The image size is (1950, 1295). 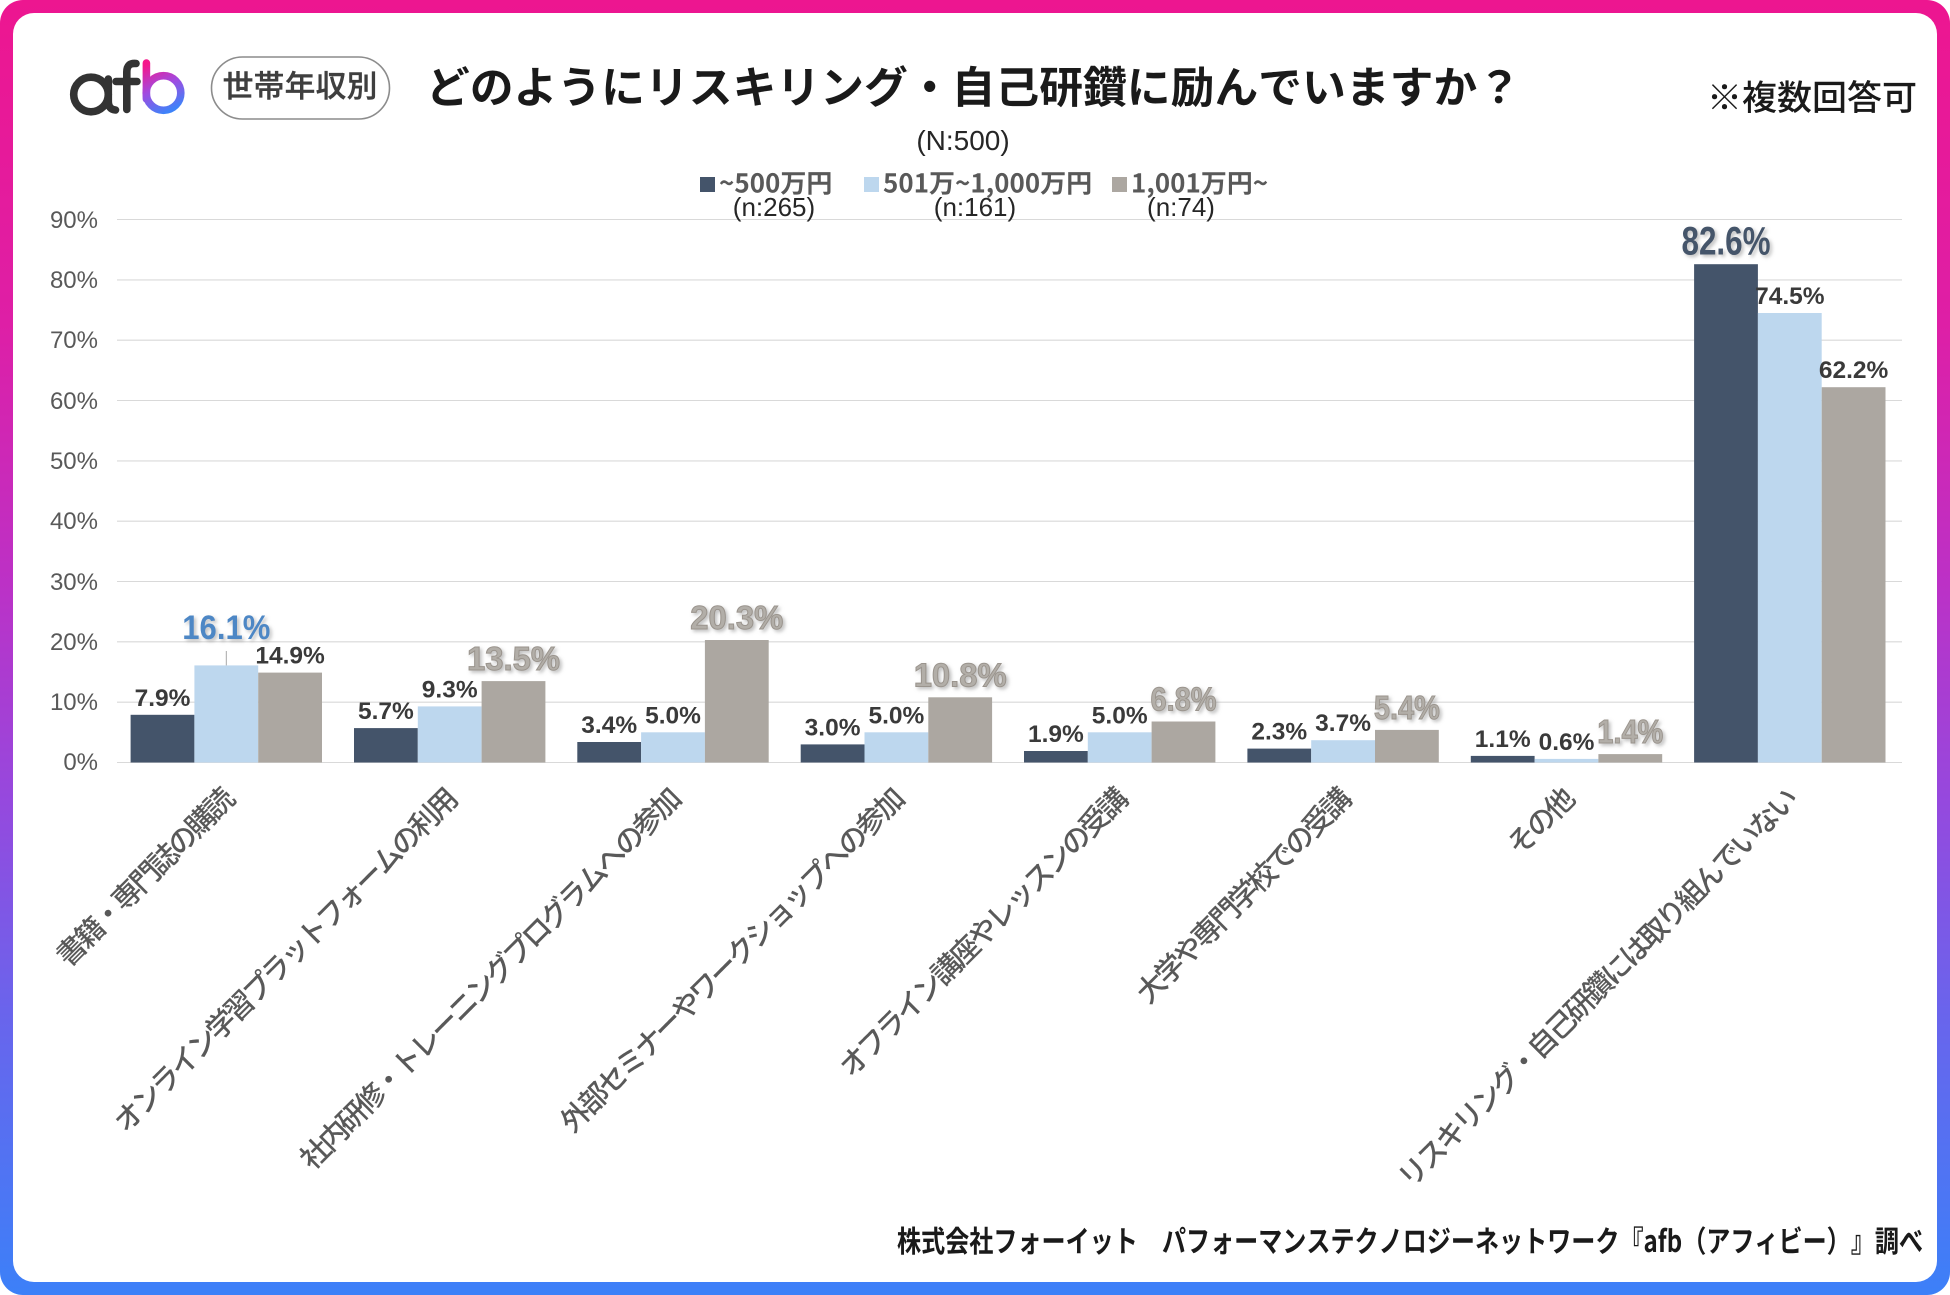 What do you see at coordinates (1279, 732) in the screenshot?
I see `svg-text: 2.3%` at bounding box center [1279, 732].